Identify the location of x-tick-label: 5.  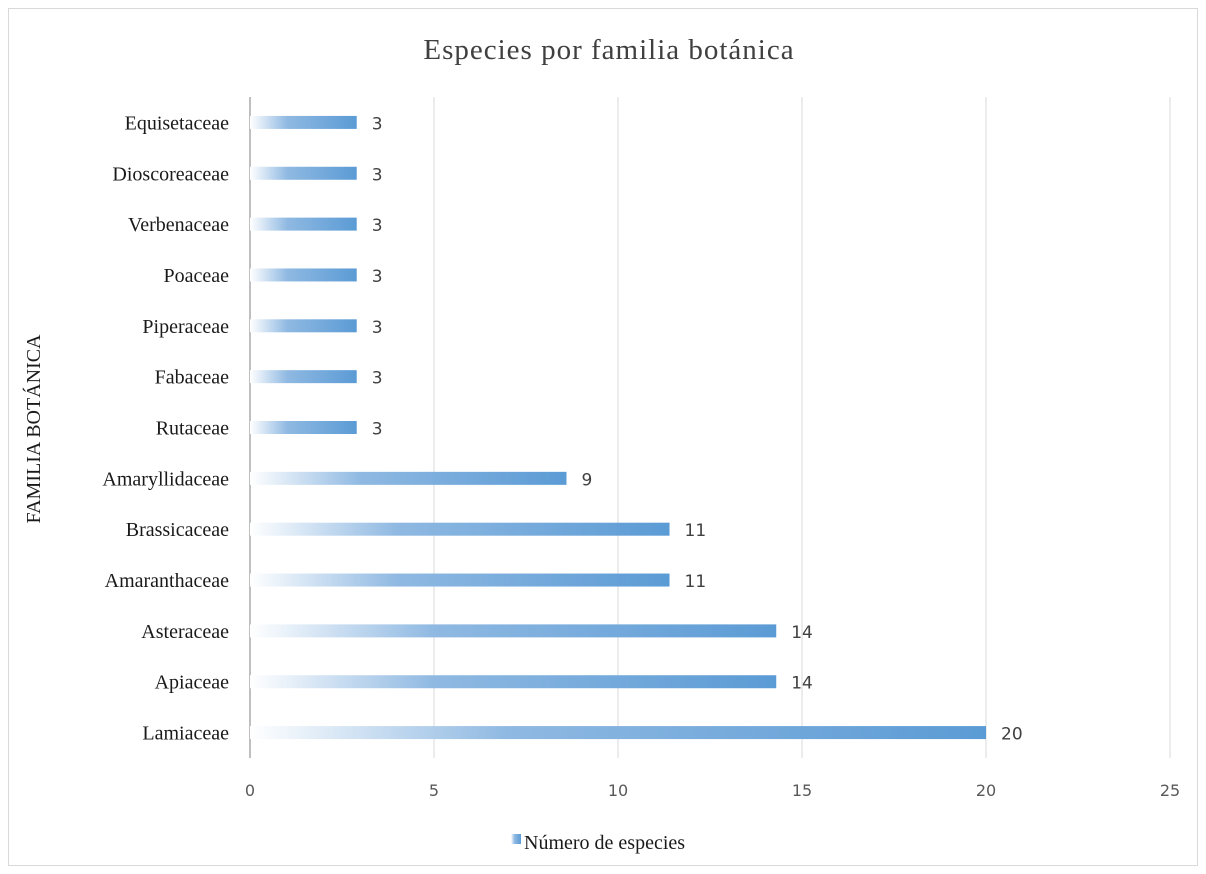
(434, 790).